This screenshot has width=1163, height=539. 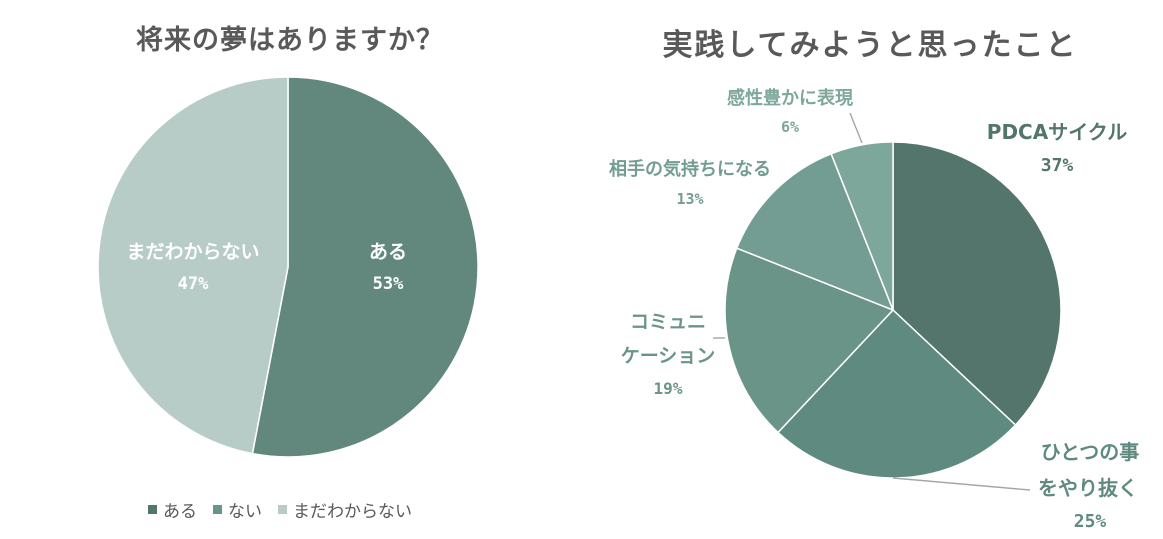 What do you see at coordinates (245, 512) in the screenshot?
I see `legend-label-nai: ない` at bounding box center [245, 512].